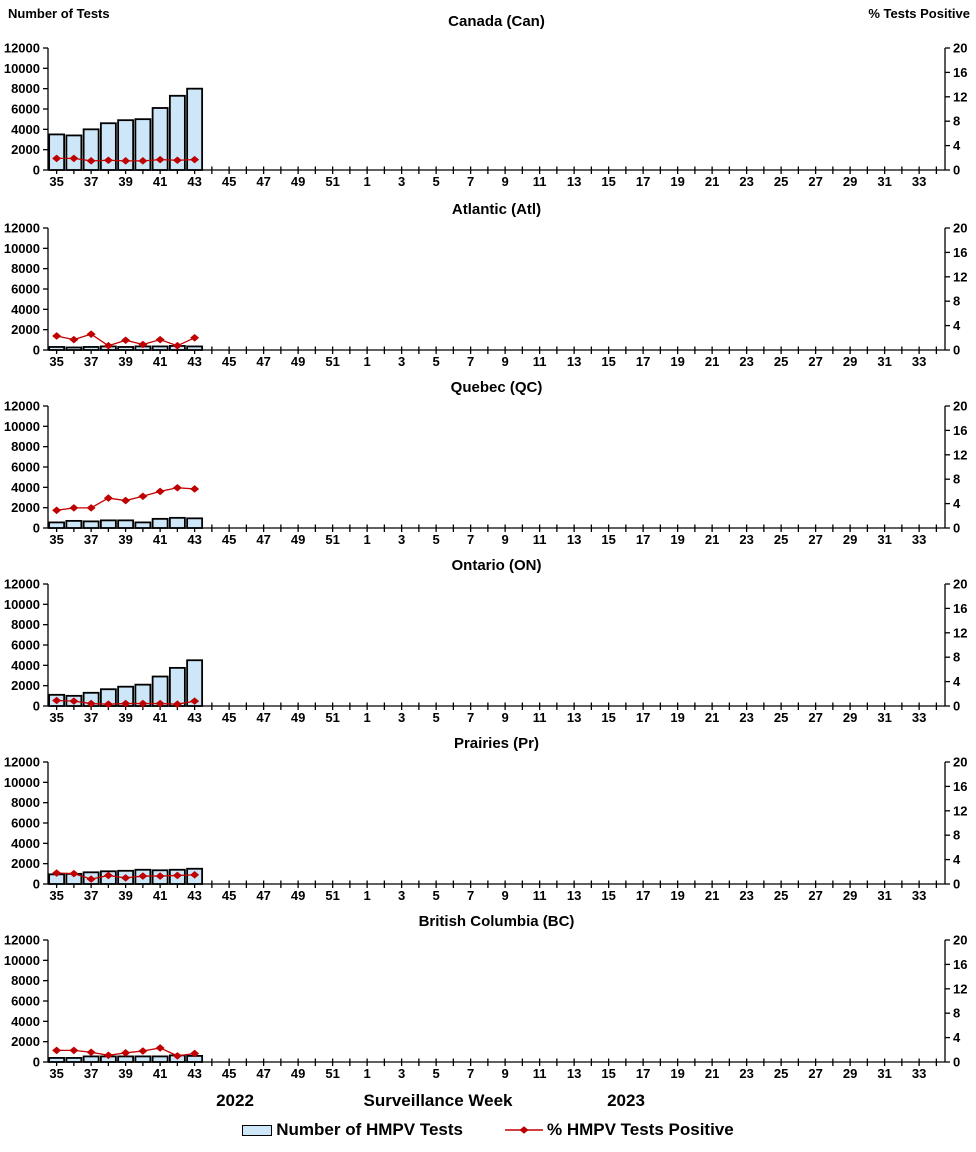  I want to click on tick-label: 4, so click(957, 859).